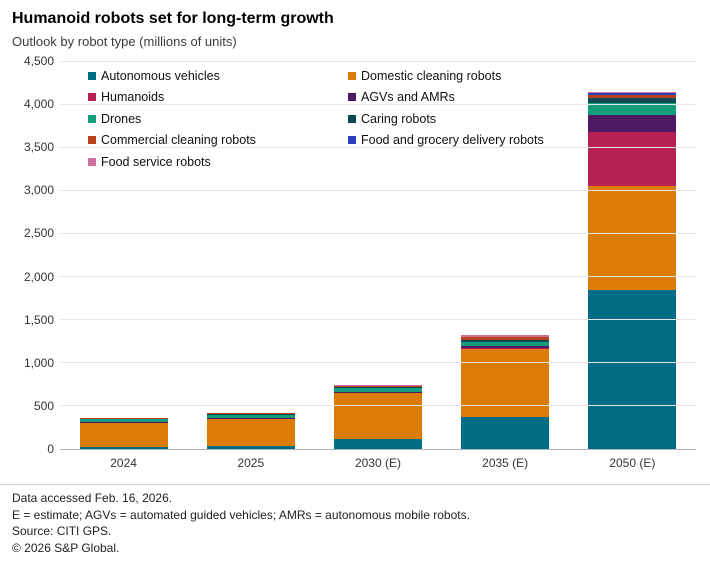  I want to click on legend-label: Autonomous vehicles, so click(160, 75).